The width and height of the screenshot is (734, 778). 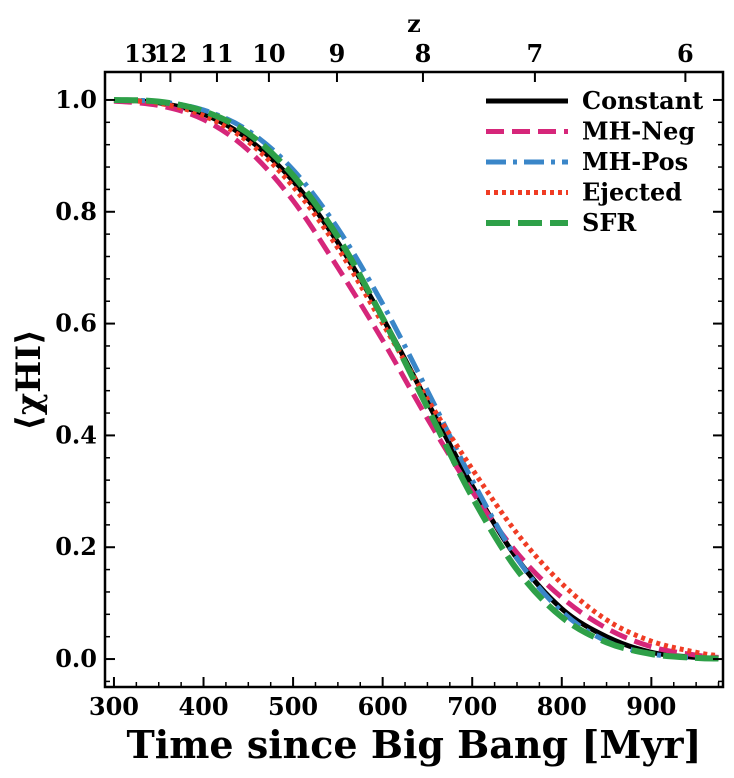 I want to click on x-tick-label: 300, so click(x=114, y=706).